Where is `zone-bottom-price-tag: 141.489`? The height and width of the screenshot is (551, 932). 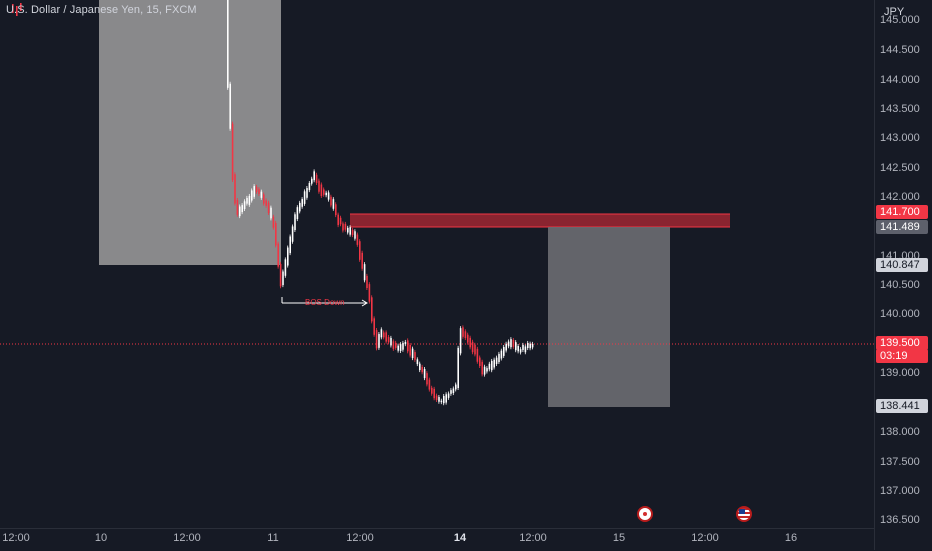
zone-bottom-price-tag: 141.489 is located at coordinates (902, 227).